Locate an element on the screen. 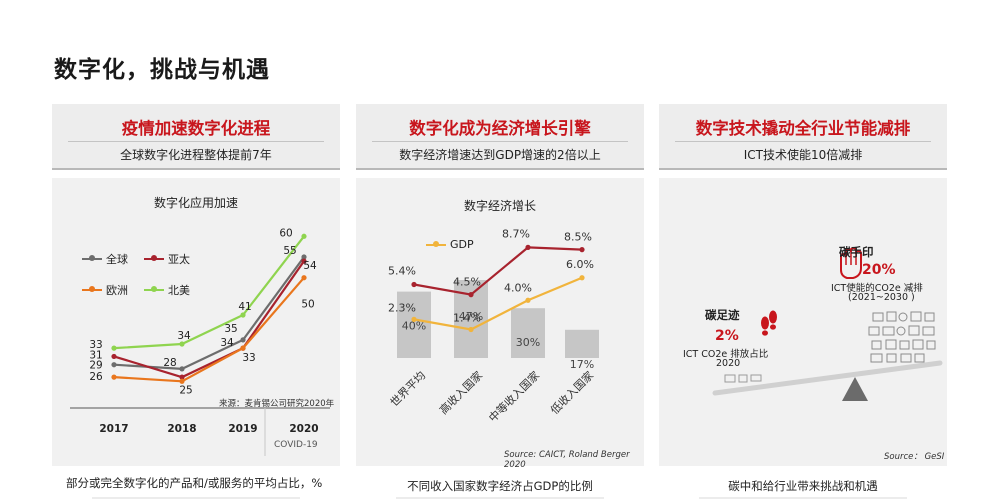 The image size is (1000, 504). data-label: 34 is located at coordinates (227, 343).